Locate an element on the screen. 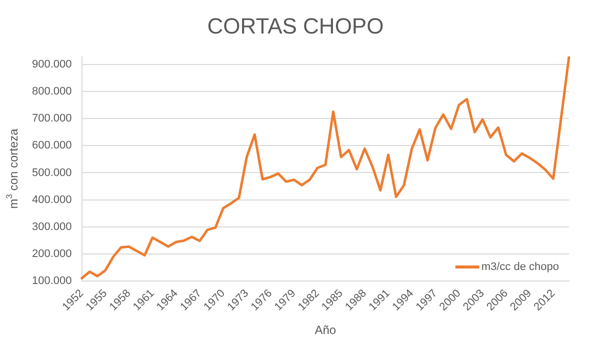 This screenshot has width=589, height=346. chart-title: CORTAS CHOPO is located at coordinates (295, 25).